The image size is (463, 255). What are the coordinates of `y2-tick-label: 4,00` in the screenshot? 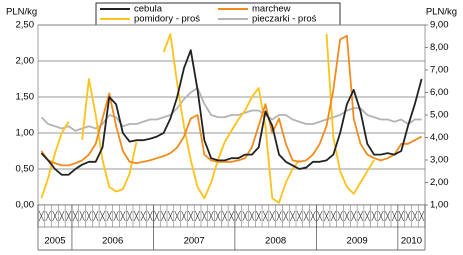 It's located at (439, 137).